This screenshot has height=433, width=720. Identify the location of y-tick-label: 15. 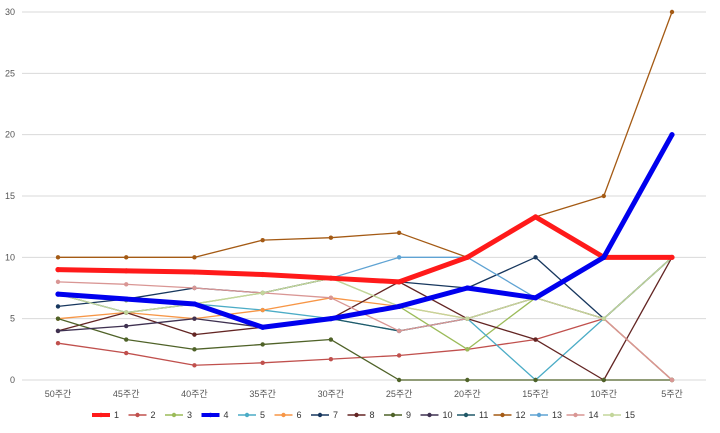
(10, 196).